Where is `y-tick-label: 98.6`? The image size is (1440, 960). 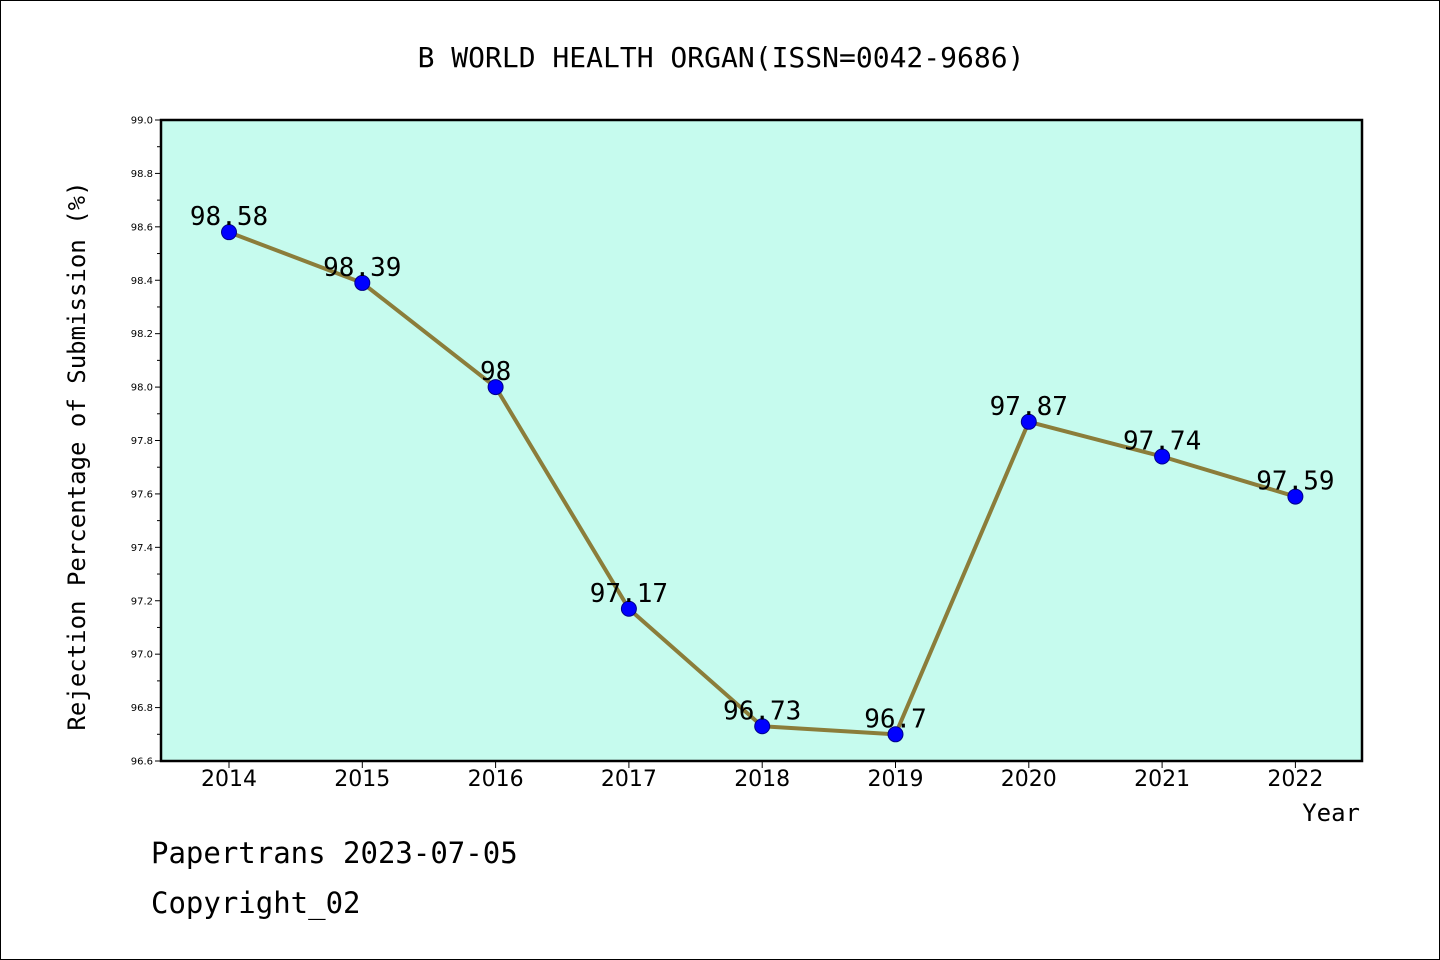 y-tick-label: 98.6 is located at coordinates (142, 227).